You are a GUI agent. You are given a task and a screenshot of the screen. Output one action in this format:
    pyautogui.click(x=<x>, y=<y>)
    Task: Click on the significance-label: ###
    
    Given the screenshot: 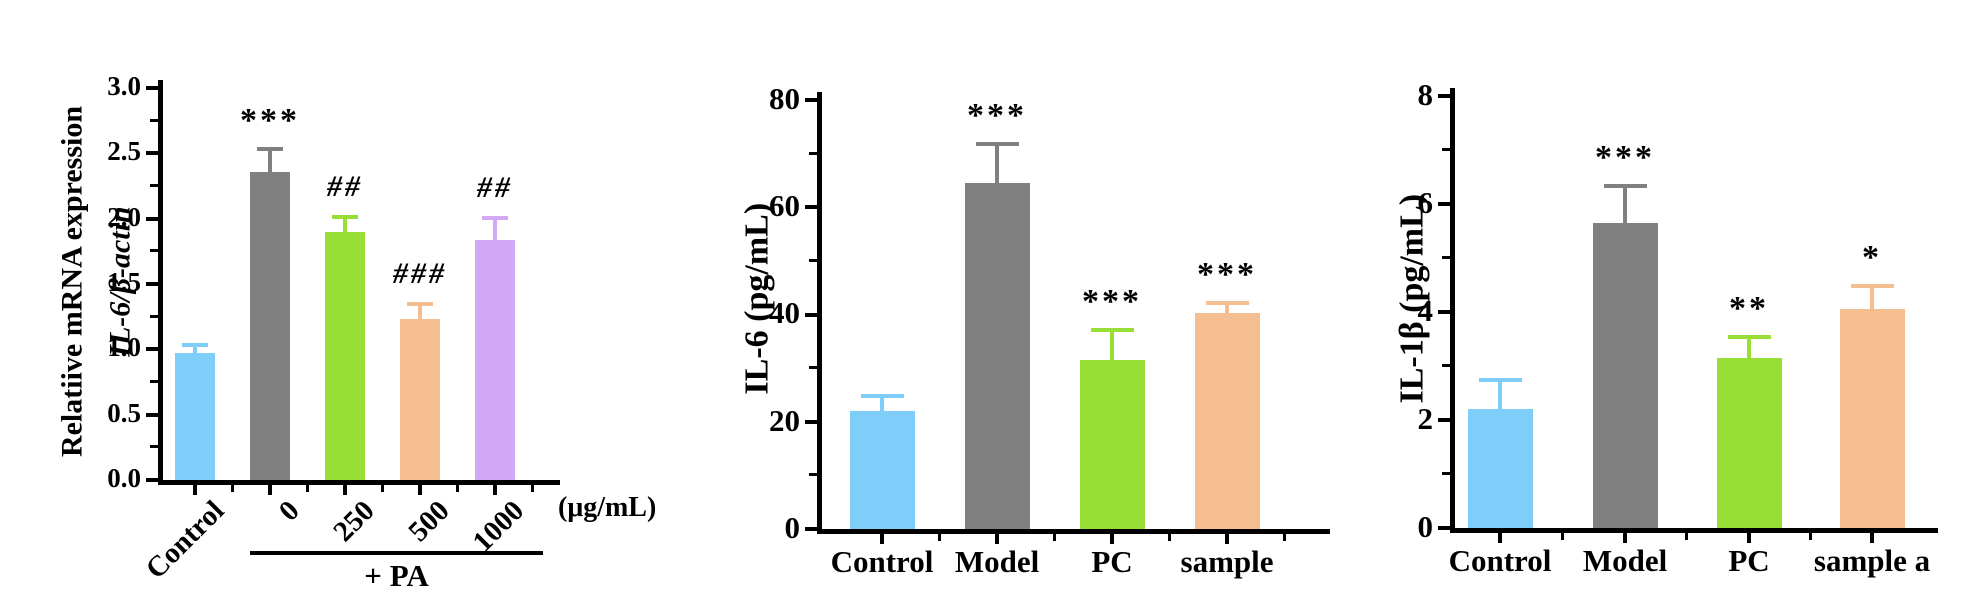 What is the action you would take?
    pyautogui.click(x=420, y=274)
    